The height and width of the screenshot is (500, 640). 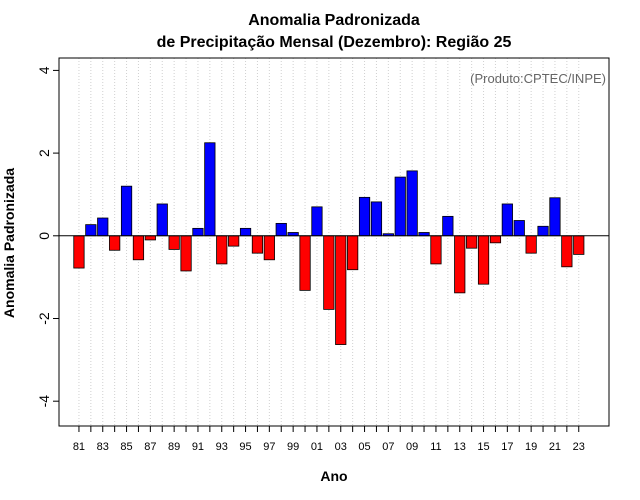 What do you see at coordinates (460, 447) in the screenshot?
I see `x-tick-label: 13` at bounding box center [460, 447].